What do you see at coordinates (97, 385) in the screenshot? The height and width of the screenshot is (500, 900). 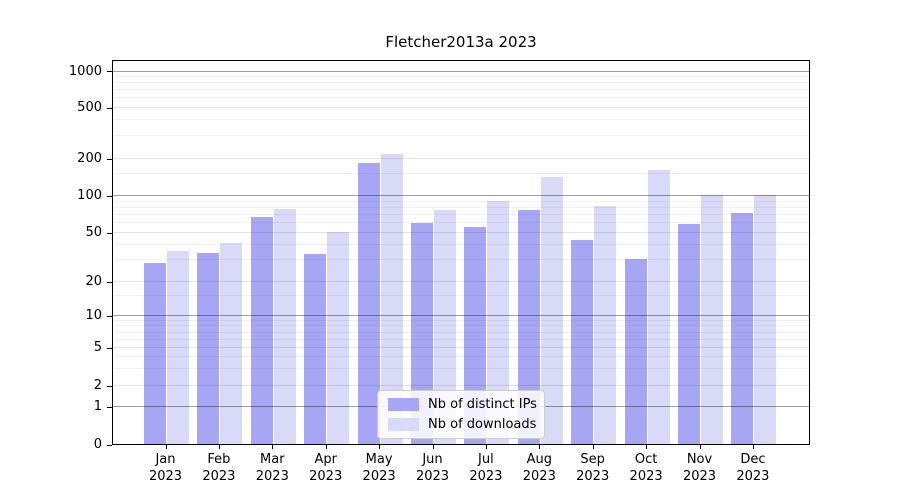 I see `y-tick-label-2: 2` at bounding box center [97, 385].